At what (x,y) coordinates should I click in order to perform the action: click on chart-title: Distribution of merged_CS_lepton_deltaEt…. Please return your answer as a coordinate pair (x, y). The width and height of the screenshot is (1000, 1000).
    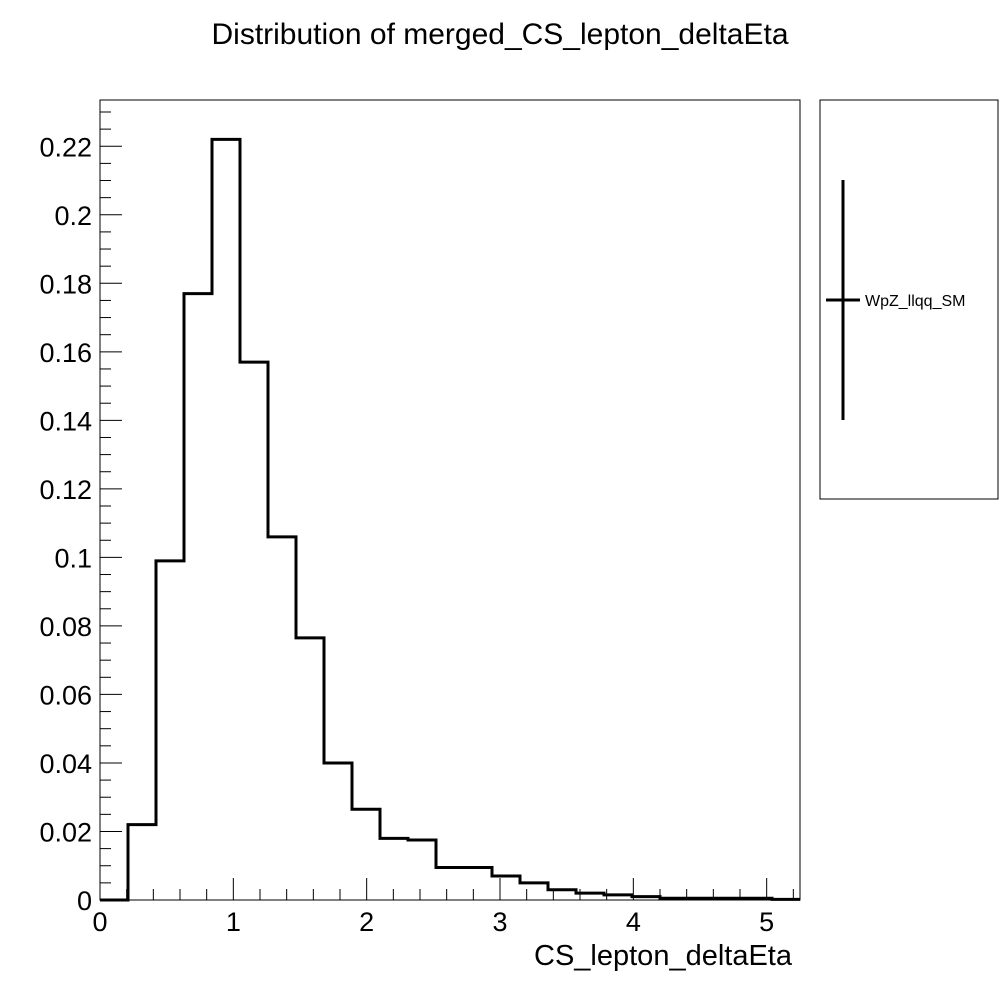
    Looking at the image, I should click on (499, 34).